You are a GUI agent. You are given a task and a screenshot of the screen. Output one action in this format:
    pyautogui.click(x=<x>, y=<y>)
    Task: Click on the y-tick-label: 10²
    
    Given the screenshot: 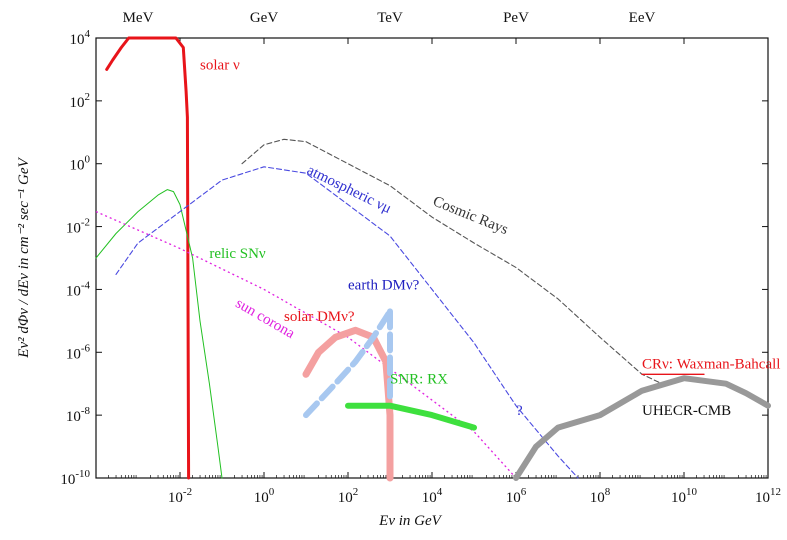 What is the action you would take?
    pyautogui.click(x=80, y=101)
    